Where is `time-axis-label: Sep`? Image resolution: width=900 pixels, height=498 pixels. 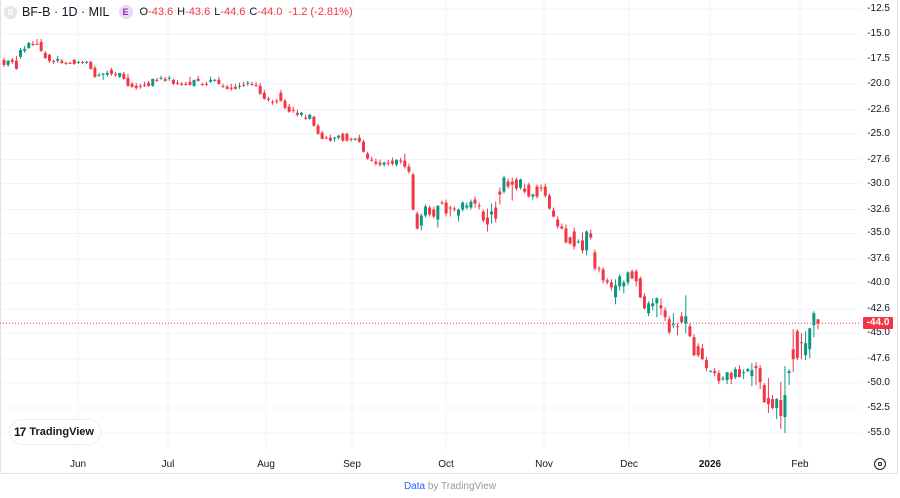
time-axis-label: Sep is located at coordinates (352, 464).